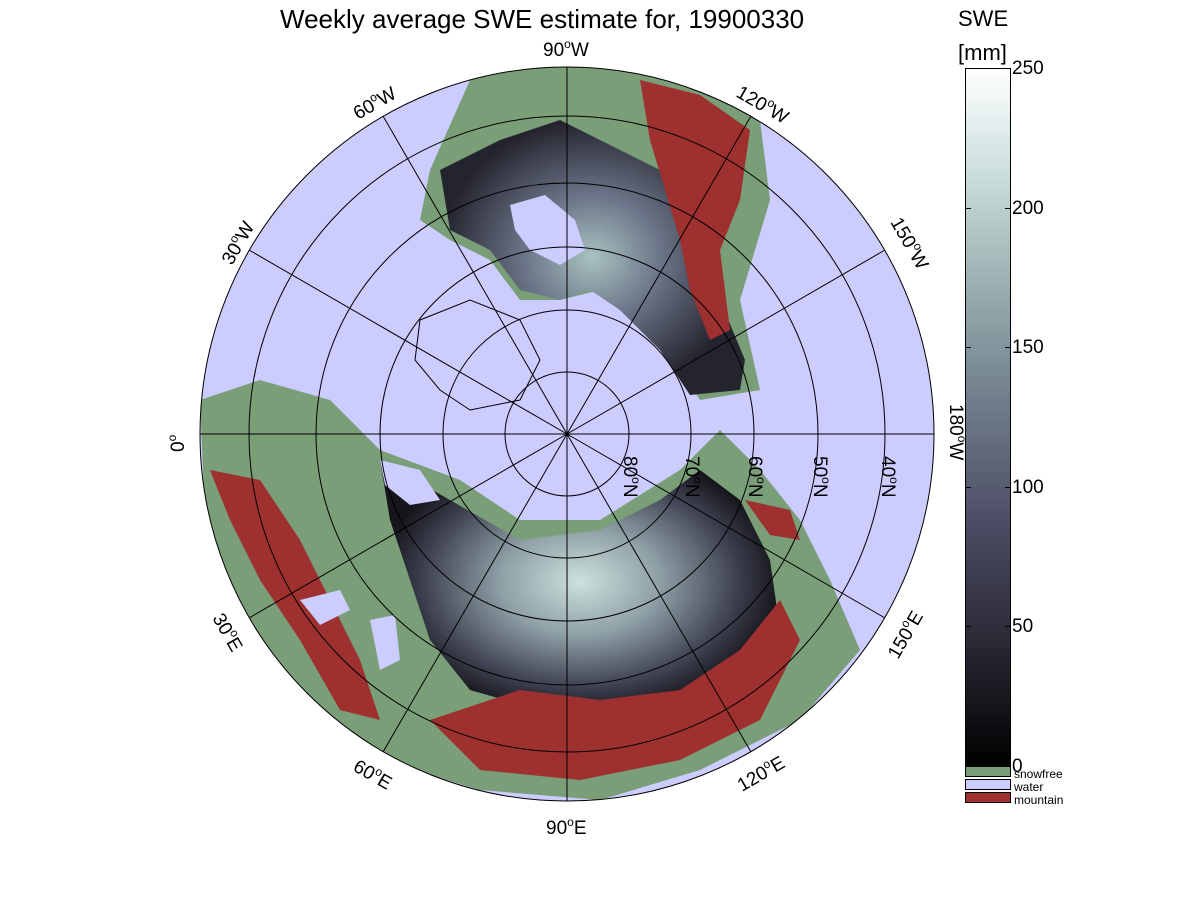  What do you see at coordinates (477, 355) in the screenshot?
I see `greenland` at bounding box center [477, 355].